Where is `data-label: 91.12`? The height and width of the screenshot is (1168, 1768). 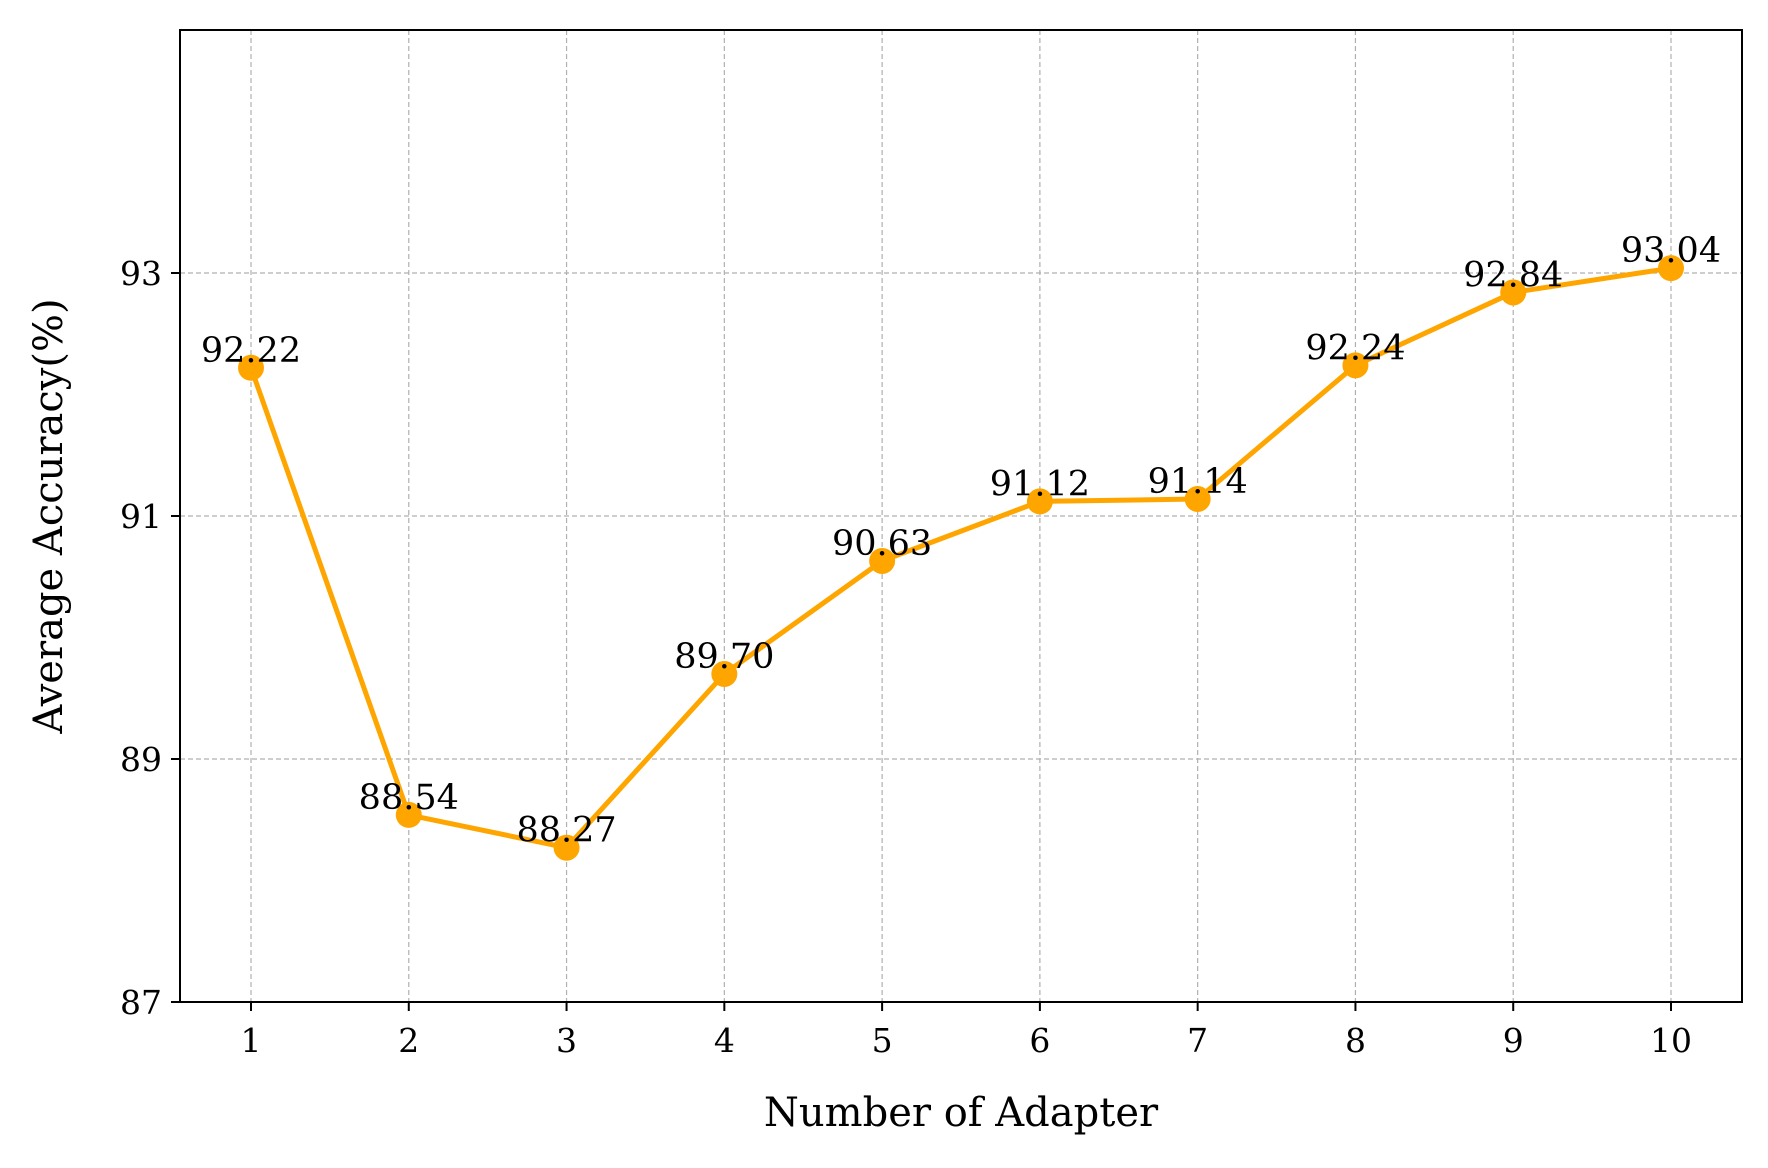
data-label: 91.12 is located at coordinates (1040, 484).